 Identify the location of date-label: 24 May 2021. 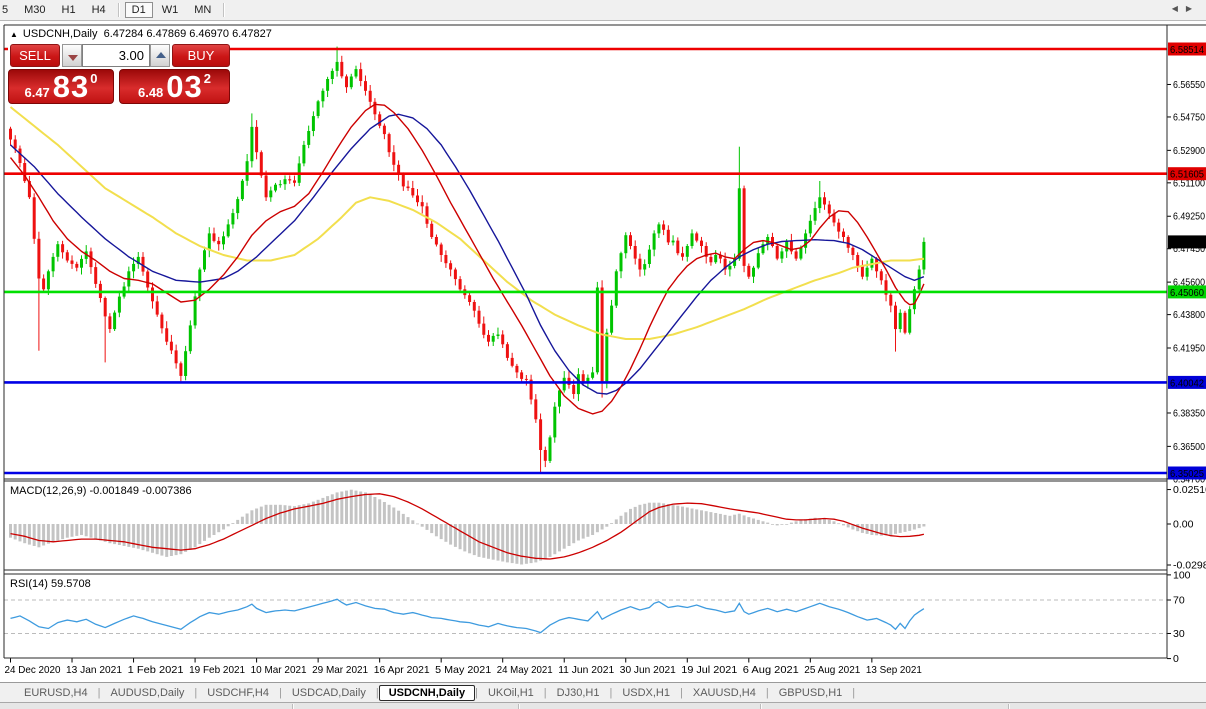
(525, 670).